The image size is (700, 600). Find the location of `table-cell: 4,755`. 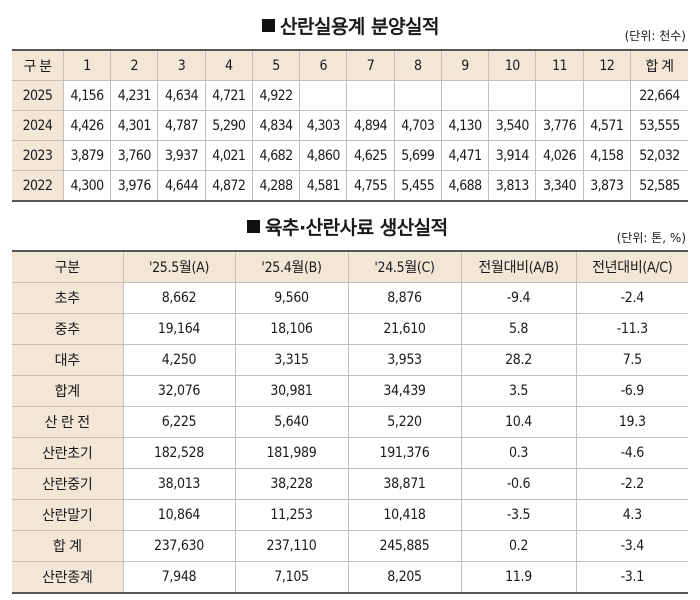

table-cell: 4,755 is located at coordinates (370, 186).